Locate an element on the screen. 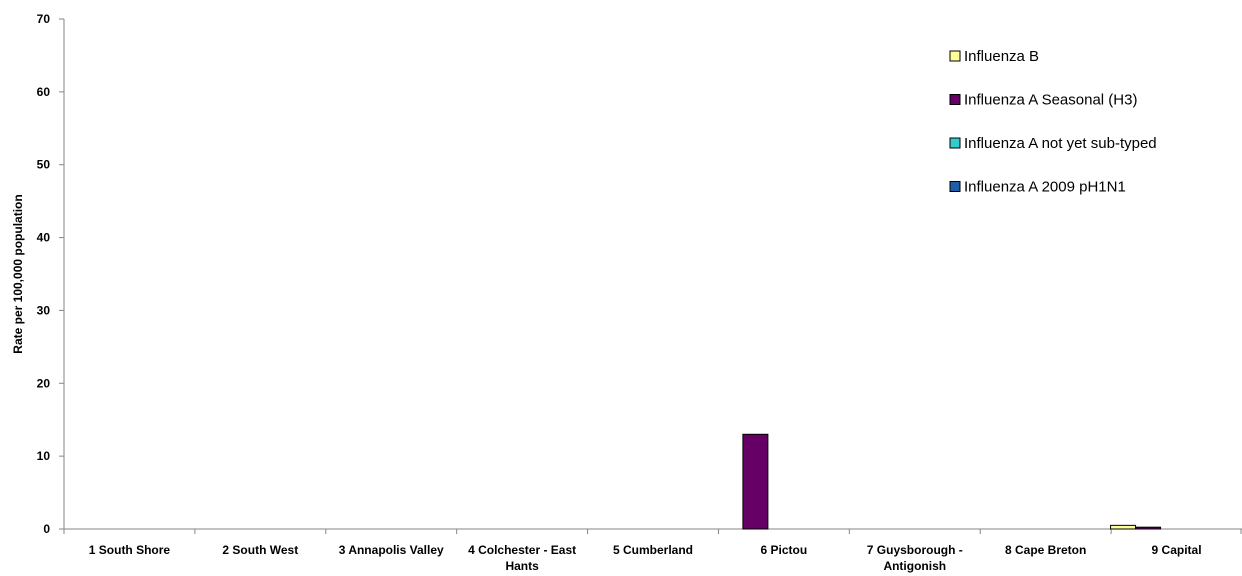 The height and width of the screenshot is (576, 1242). x-tick-label: Hants is located at coordinates (522, 566).